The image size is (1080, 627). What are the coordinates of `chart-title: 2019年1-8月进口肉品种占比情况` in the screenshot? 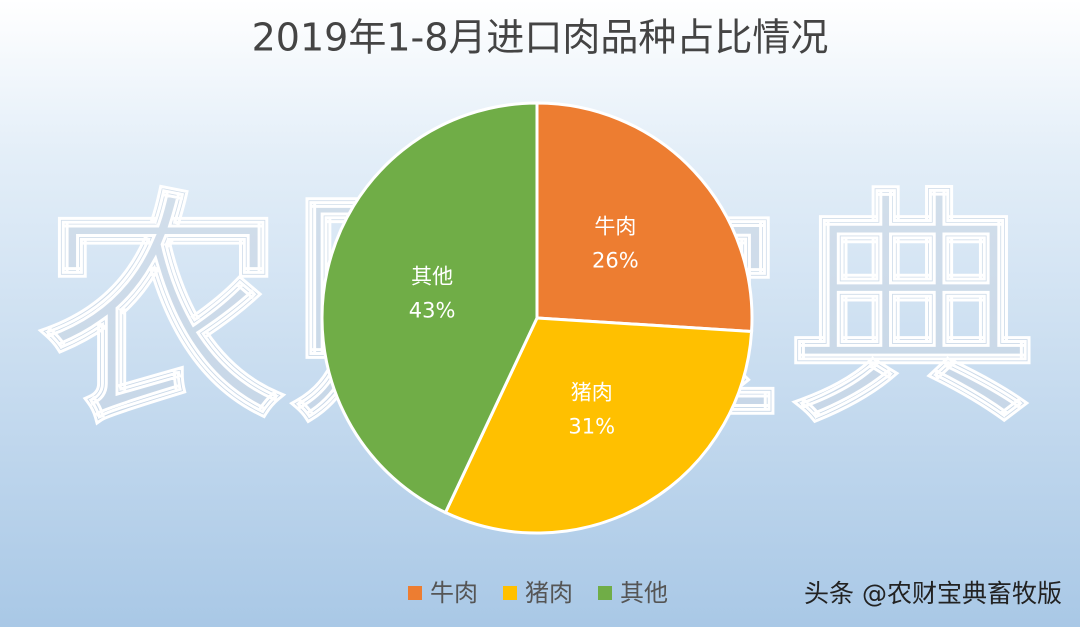 It's located at (540, 38).